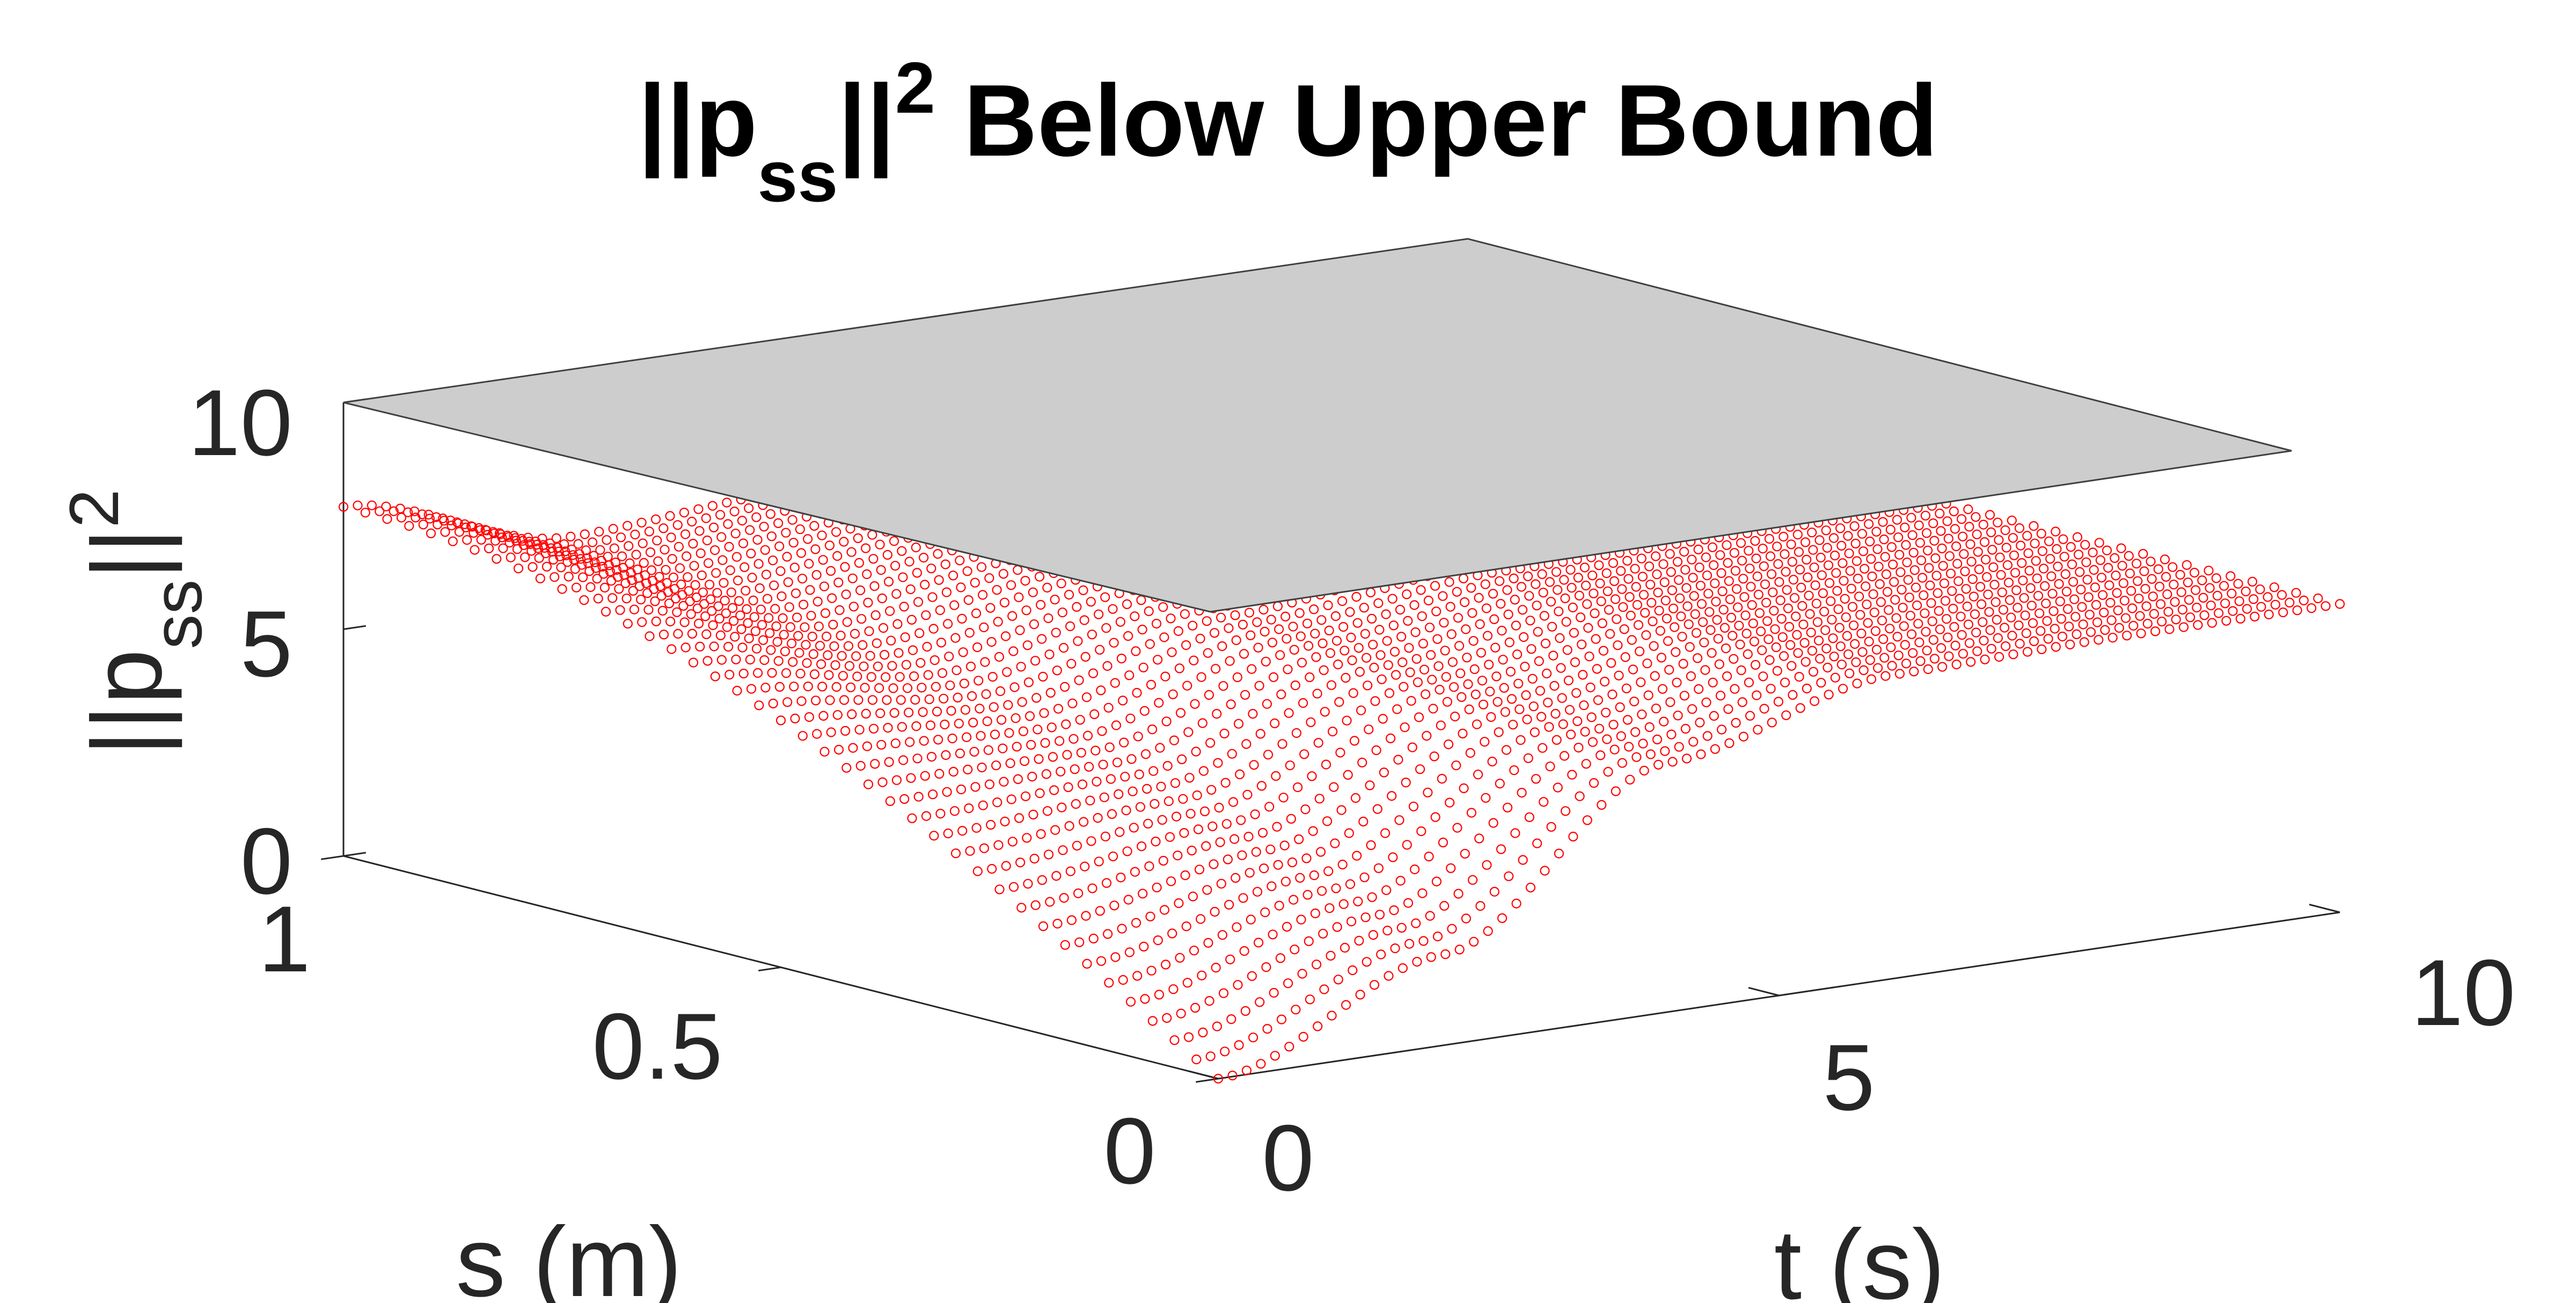 The image size is (2576, 1303). Describe the element at coordinates (1859, 1256) in the screenshot. I see `x-axis-label: t (s)` at that location.